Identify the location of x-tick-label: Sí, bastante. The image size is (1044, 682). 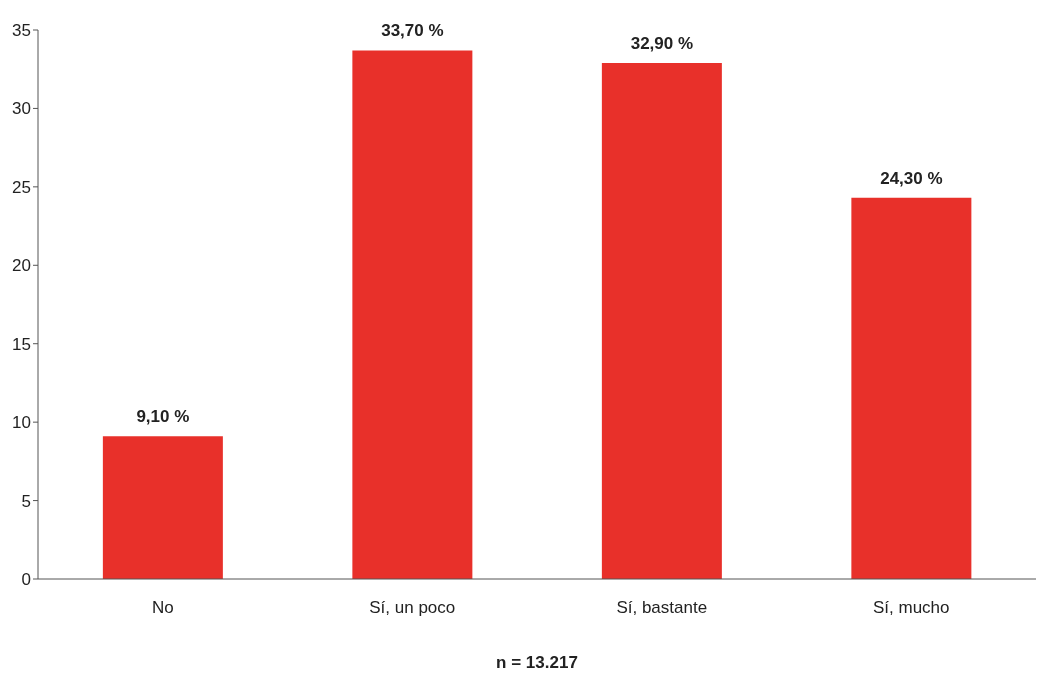
(662, 608).